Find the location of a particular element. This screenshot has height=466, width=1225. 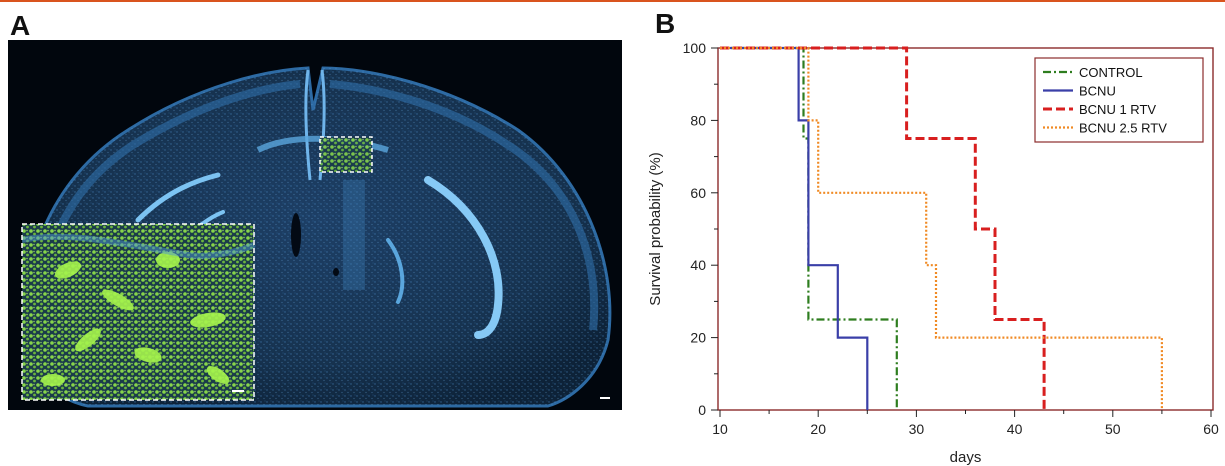

y-tick-label: 100 is located at coordinates (695, 48).